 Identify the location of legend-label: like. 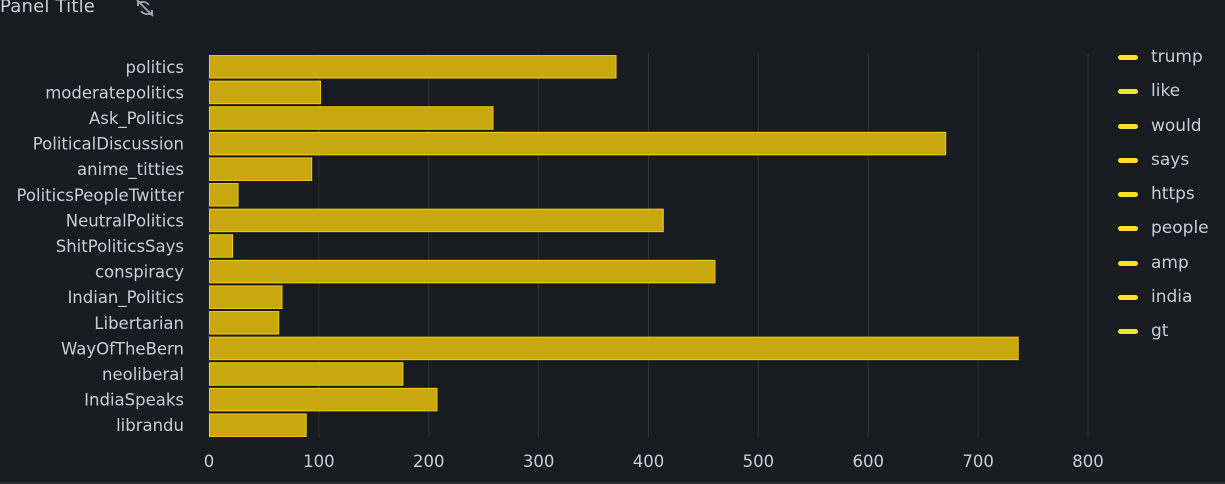
(1166, 91).